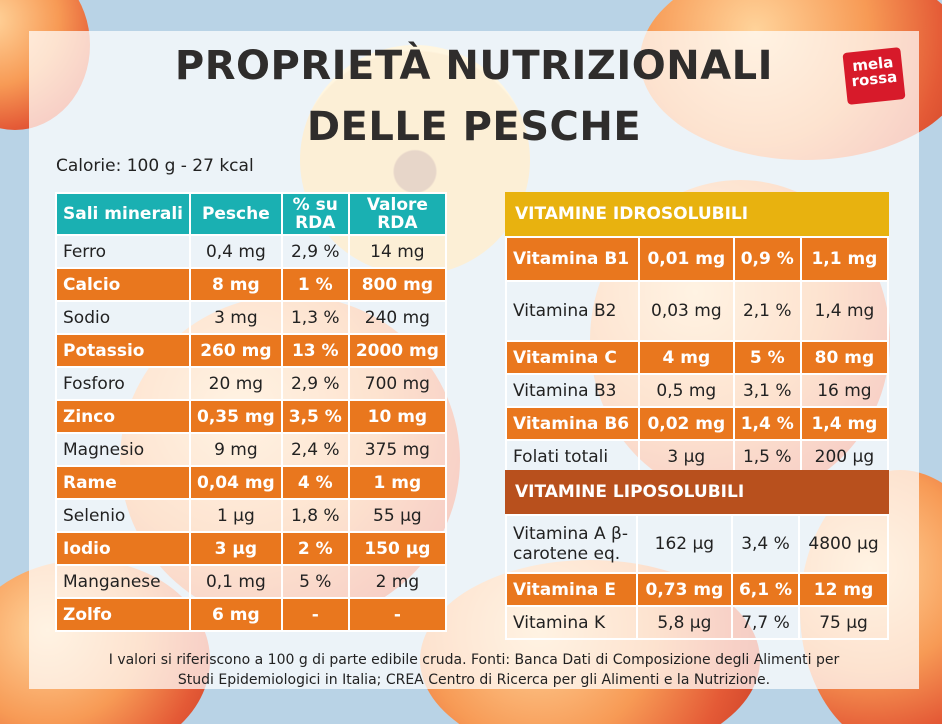 The image size is (942, 724). I want to click on table-row: Ferro 0,4 mg 2,9 % 14 mg, so click(251, 251).